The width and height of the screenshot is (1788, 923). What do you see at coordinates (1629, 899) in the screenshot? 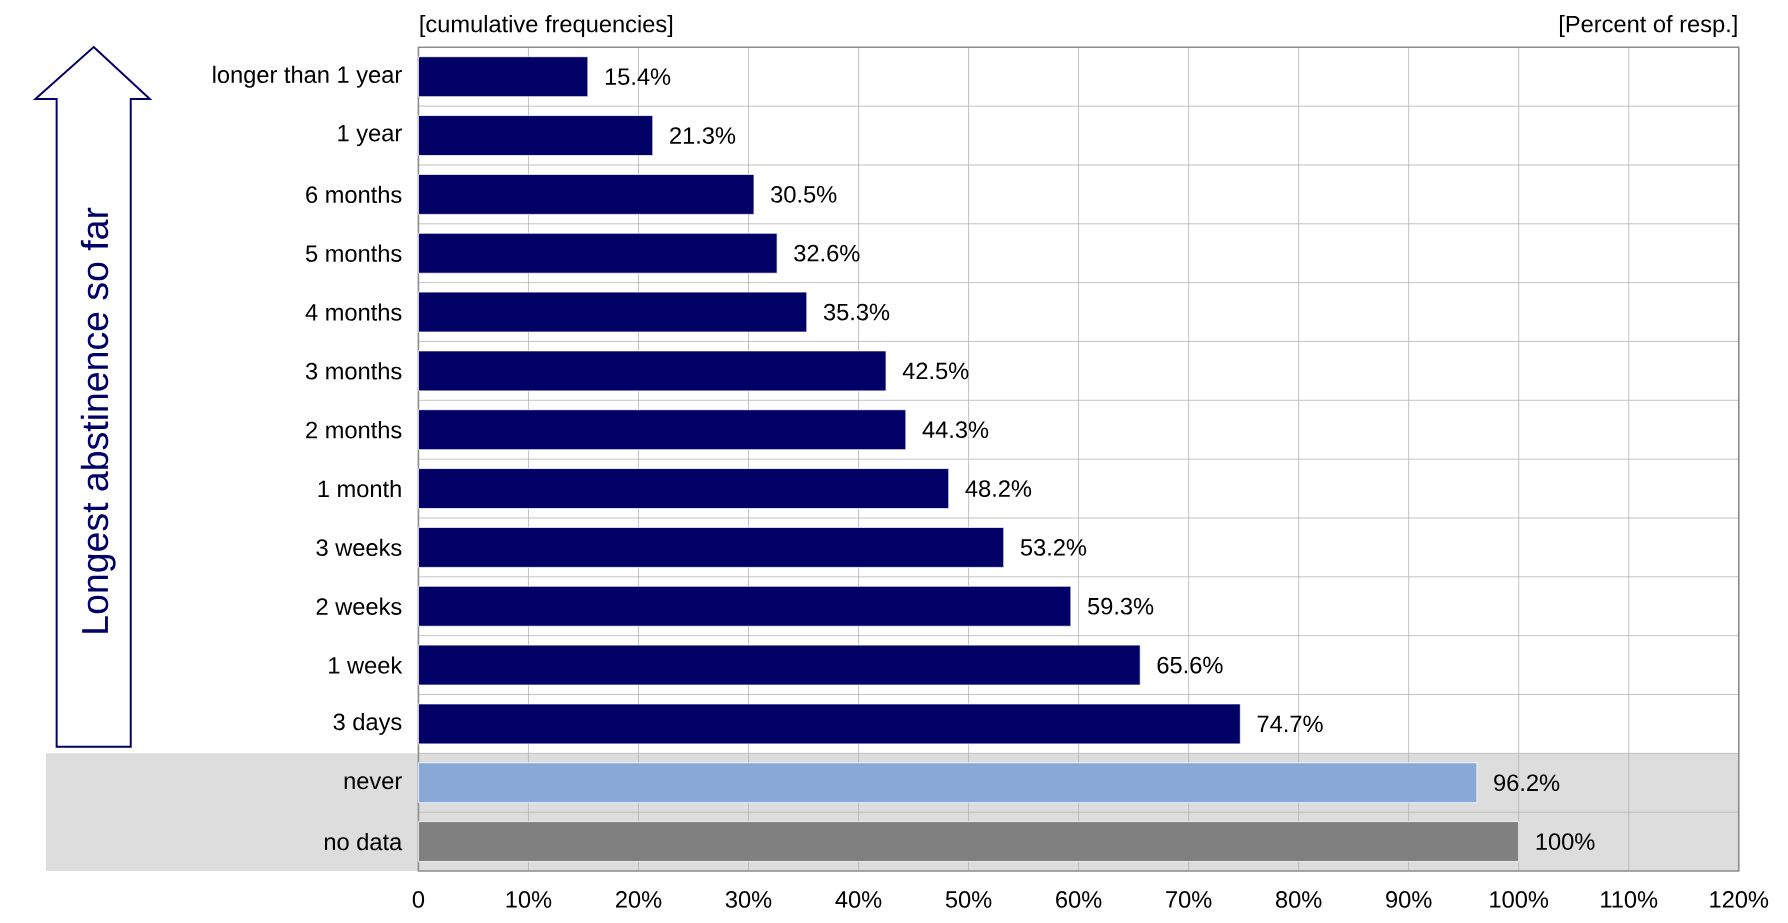
I see `x-tick-label: 110%` at bounding box center [1629, 899].